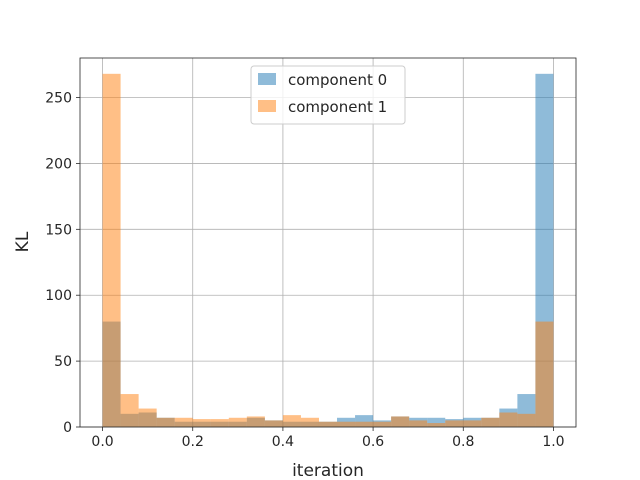 The height and width of the screenshot is (480, 640). I want to click on y-tick-label: 50, so click(63, 362).